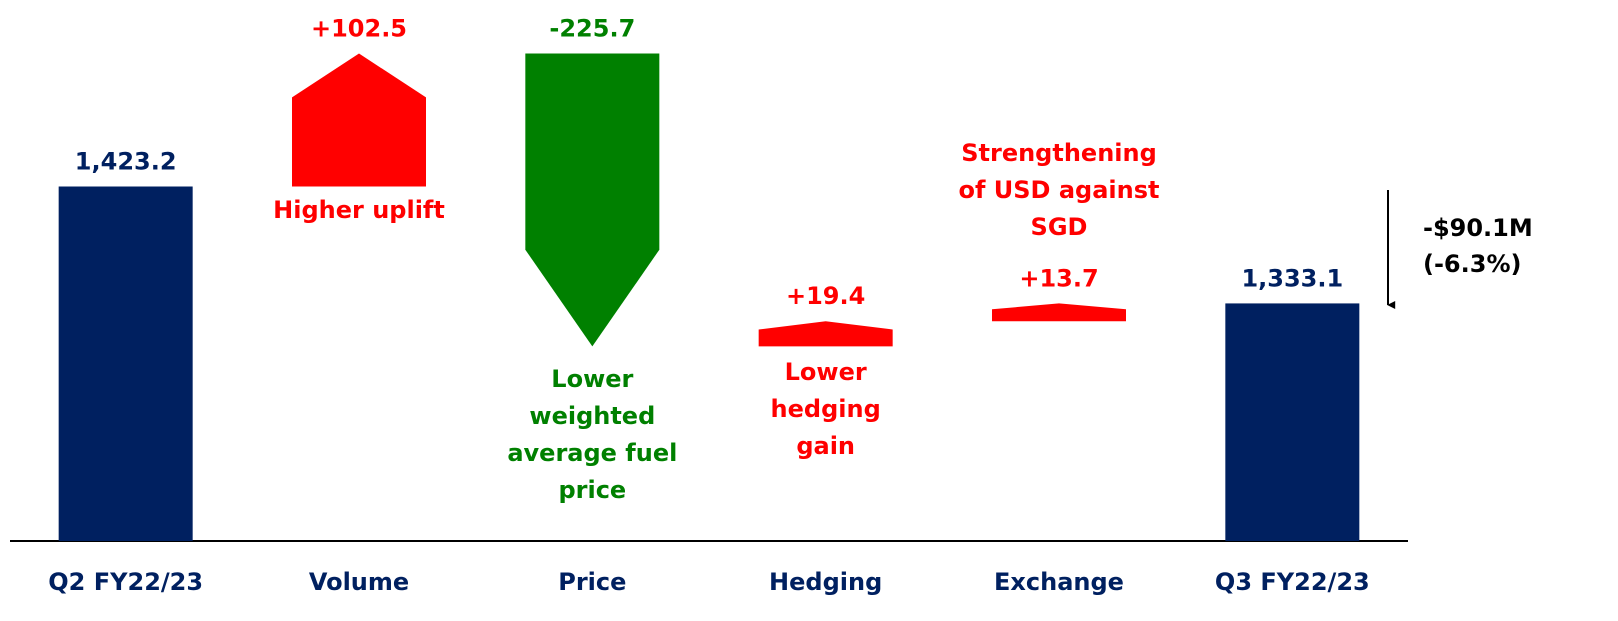 The height and width of the screenshot is (621, 1618). I want to click on note: weighted, so click(592, 416).